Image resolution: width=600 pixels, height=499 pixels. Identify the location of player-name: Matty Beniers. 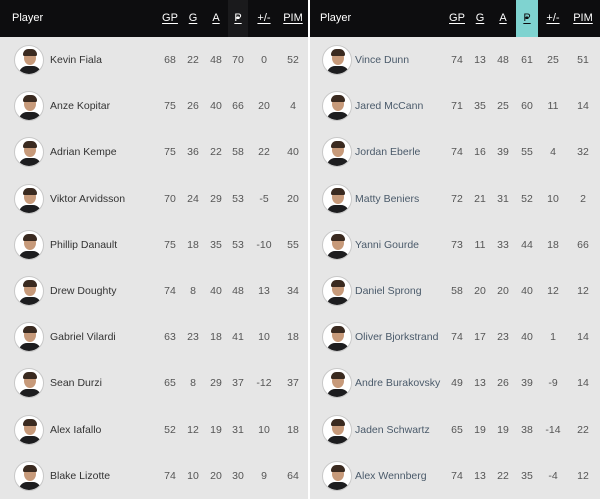
(387, 198).